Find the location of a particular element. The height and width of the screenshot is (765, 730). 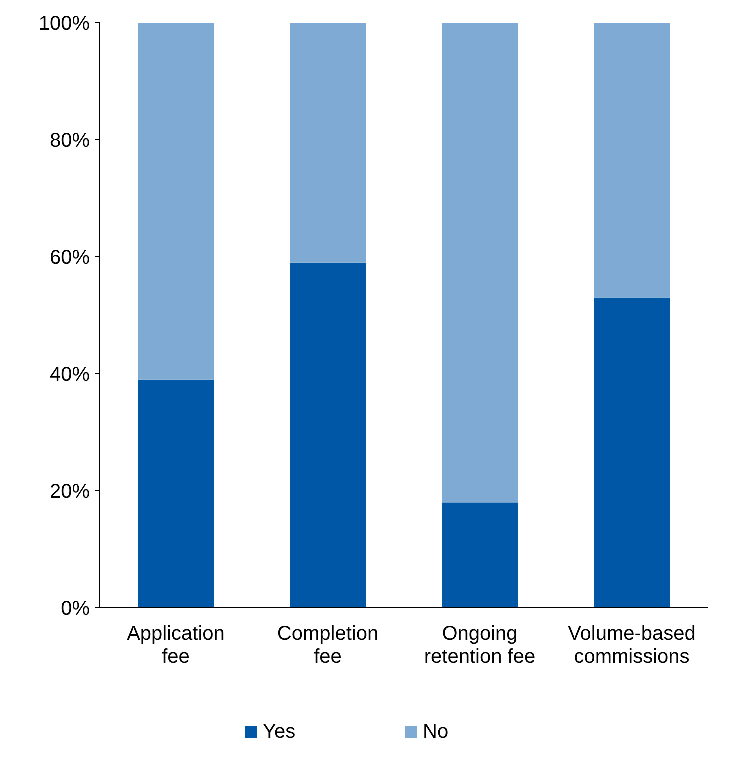

x-tick-label: Ongoing retention fee is located at coordinates (480, 645).